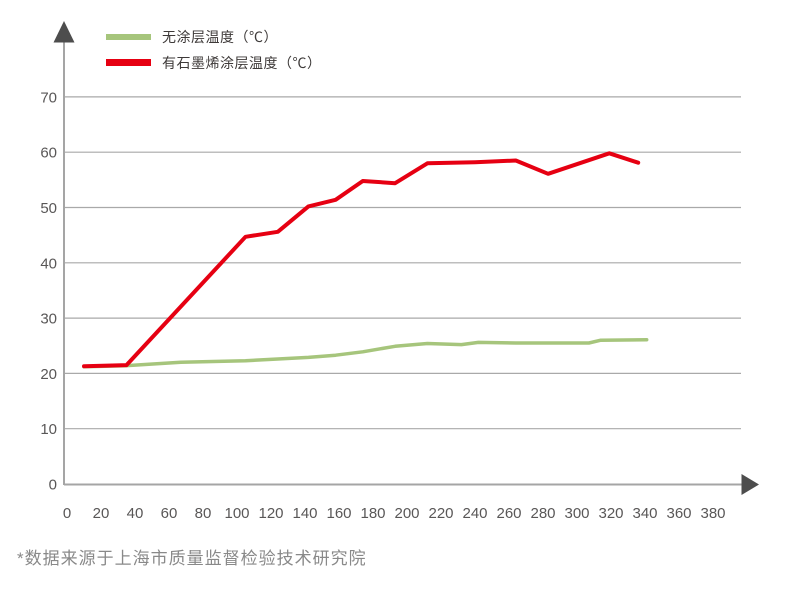 This screenshot has width=790, height=611. Describe the element at coordinates (48, 263) in the screenshot. I see `y-tick-label-40: 40` at that location.